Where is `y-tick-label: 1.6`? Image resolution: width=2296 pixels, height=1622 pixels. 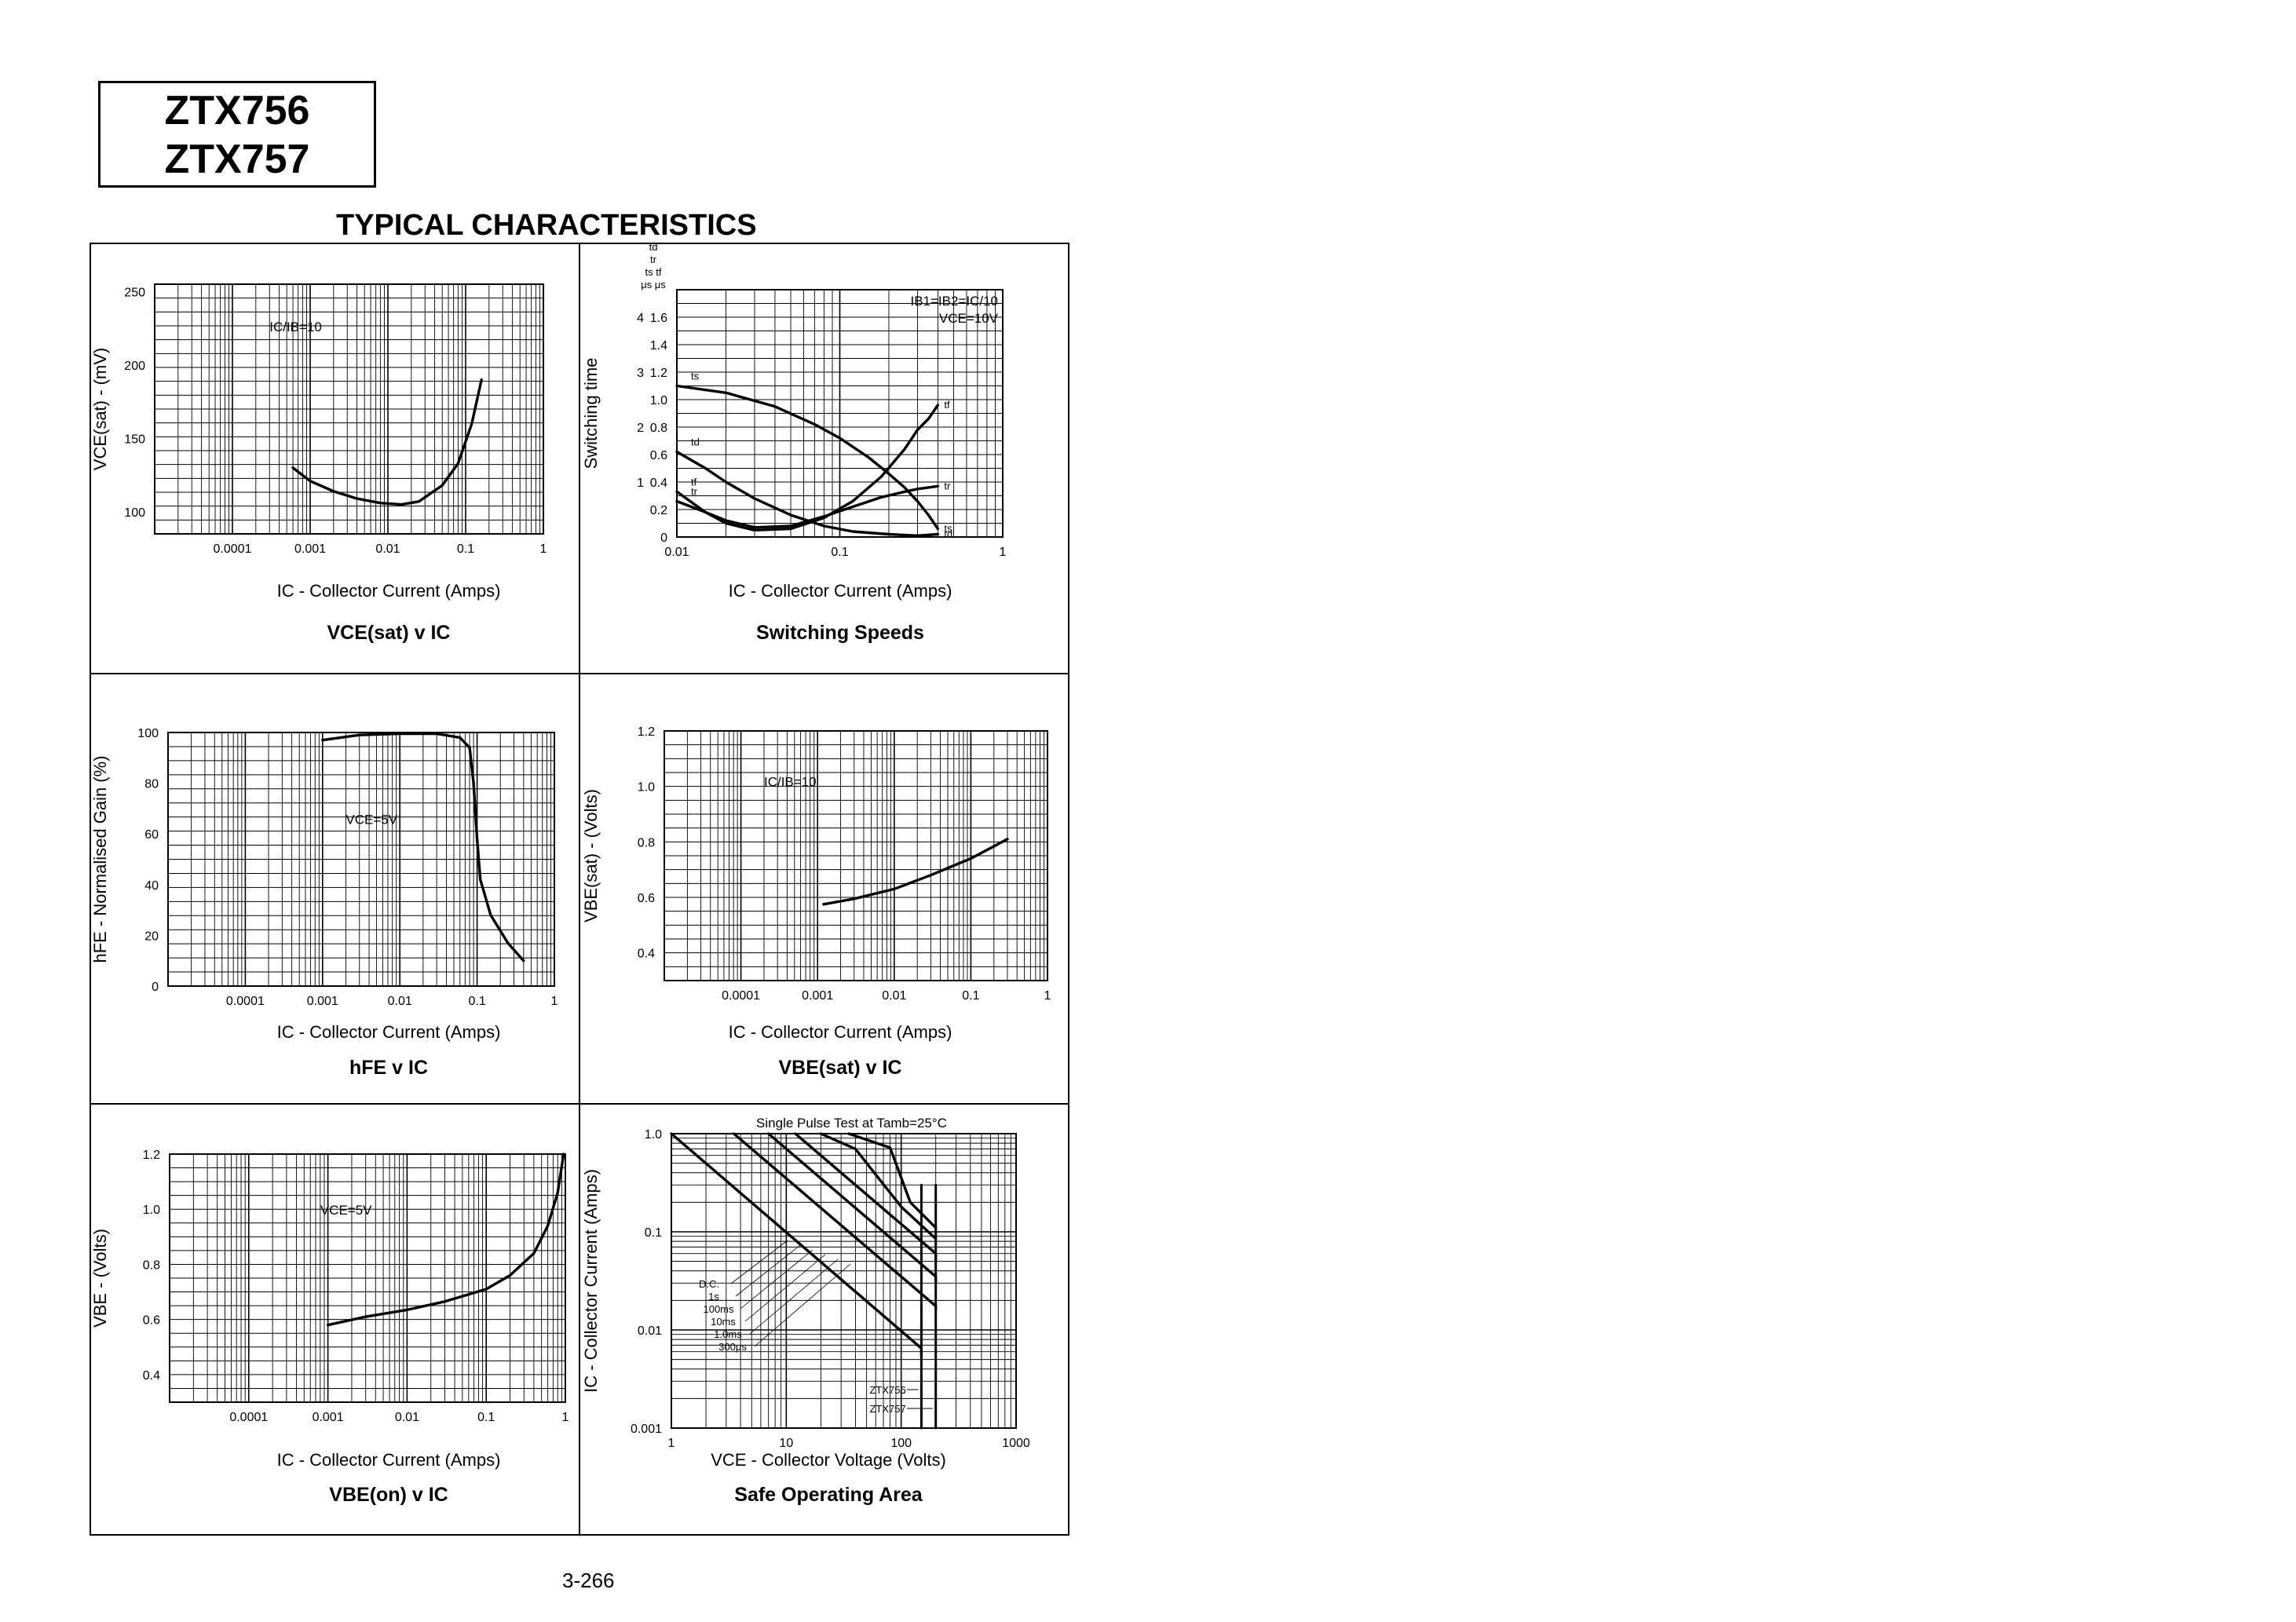 y-tick-label: 1.6 is located at coordinates (659, 318).